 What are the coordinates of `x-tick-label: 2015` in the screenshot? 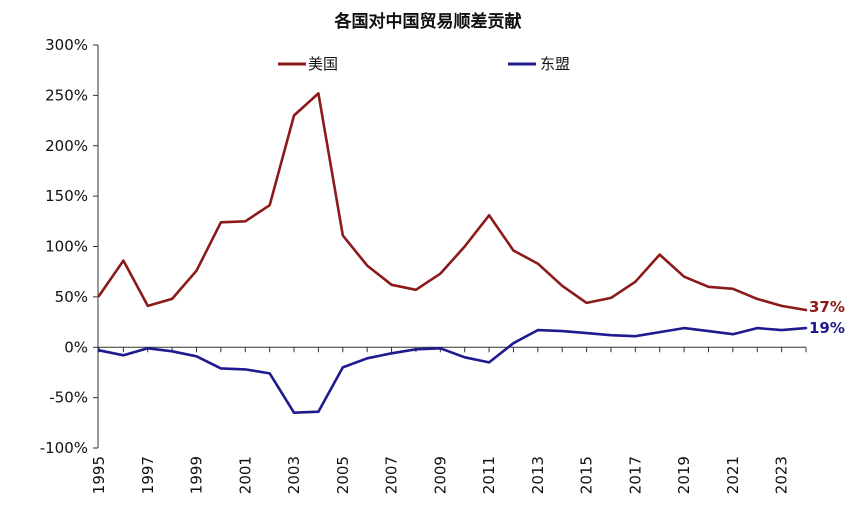 It's located at (587, 475).